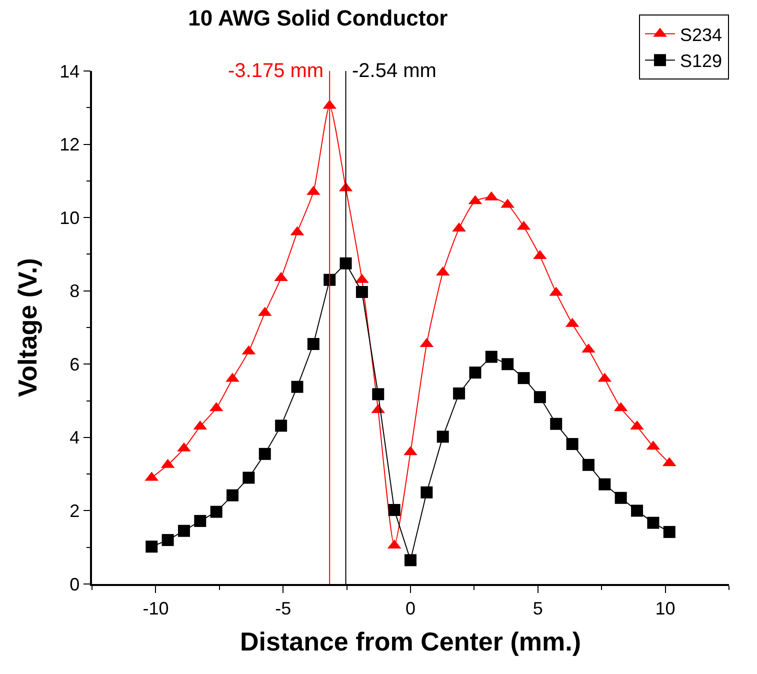 Image resolution: width=757 pixels, height=674 pixels. I want to click on y-tick-label: 4, so click(75, 438).